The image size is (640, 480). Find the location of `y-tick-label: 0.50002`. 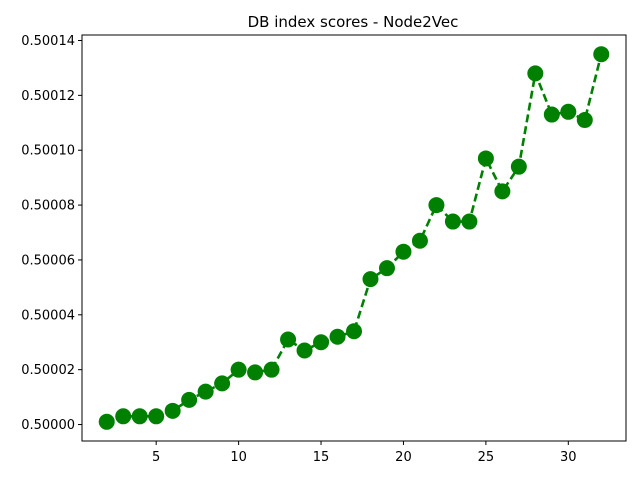

y-tick-label: 0.50002 is located at coordinates (48, 370).